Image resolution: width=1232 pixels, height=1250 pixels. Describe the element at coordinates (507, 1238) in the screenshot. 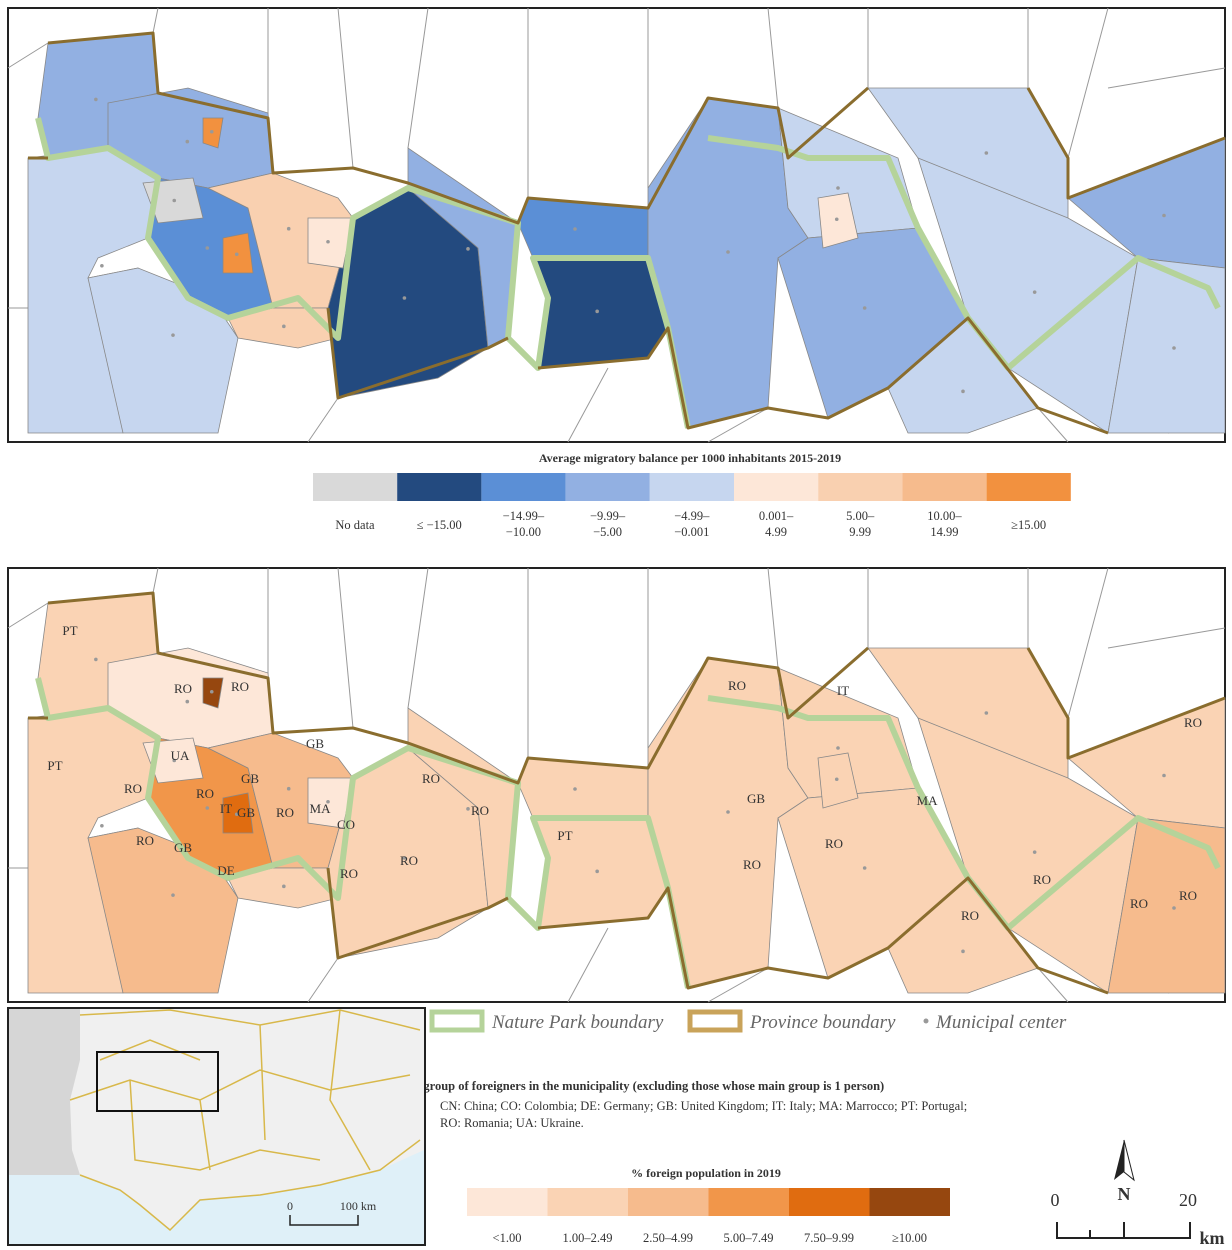

I see `legend-label: <1.00` at that location.